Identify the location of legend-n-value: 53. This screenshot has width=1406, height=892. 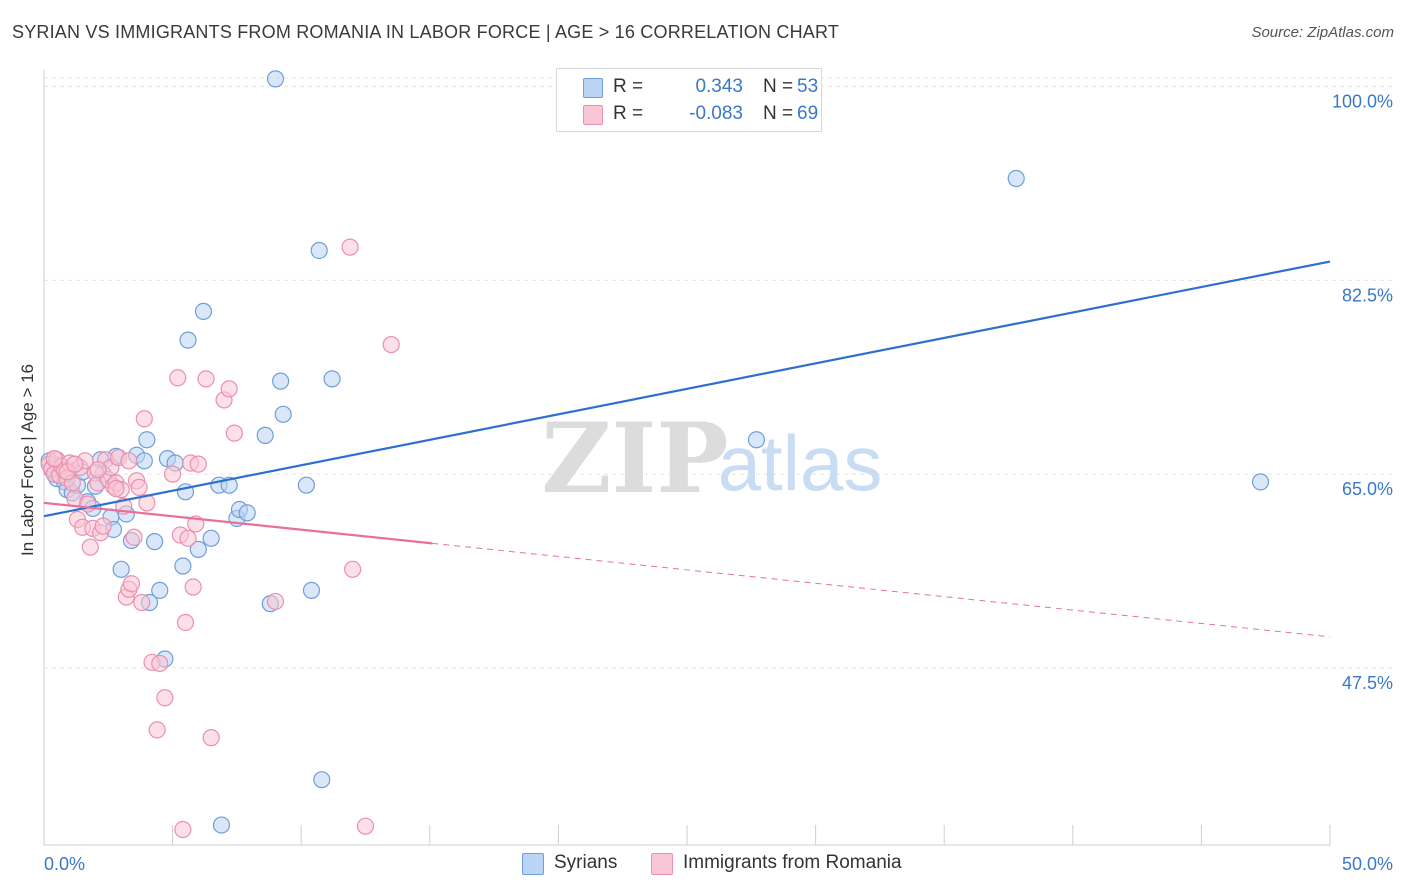
(808, 86).